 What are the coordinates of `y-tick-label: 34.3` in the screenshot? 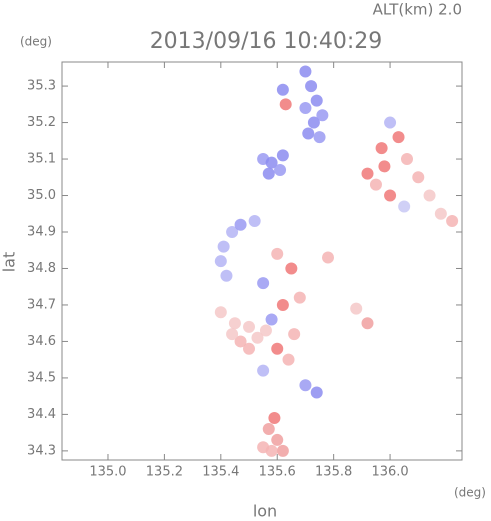 It's located at (41, 450).